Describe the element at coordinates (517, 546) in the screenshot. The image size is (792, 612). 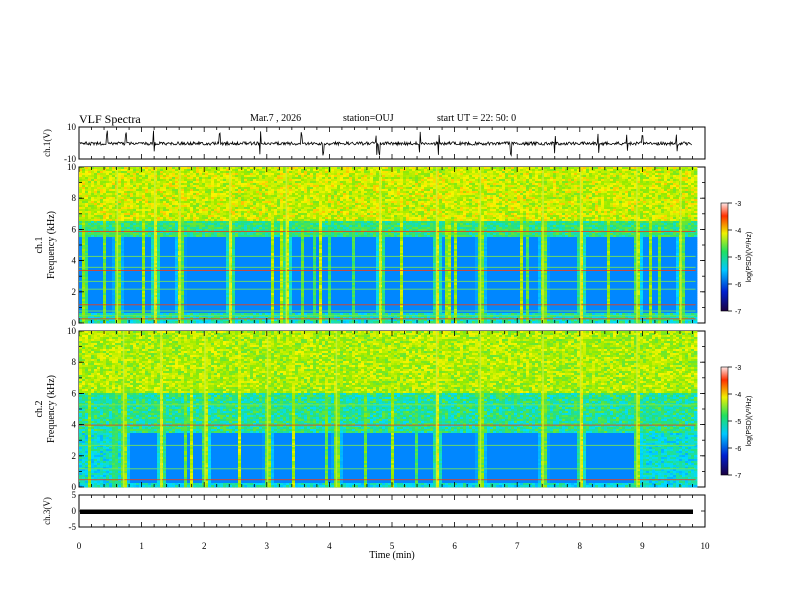
I see `x-tick-label: 7` at that location.